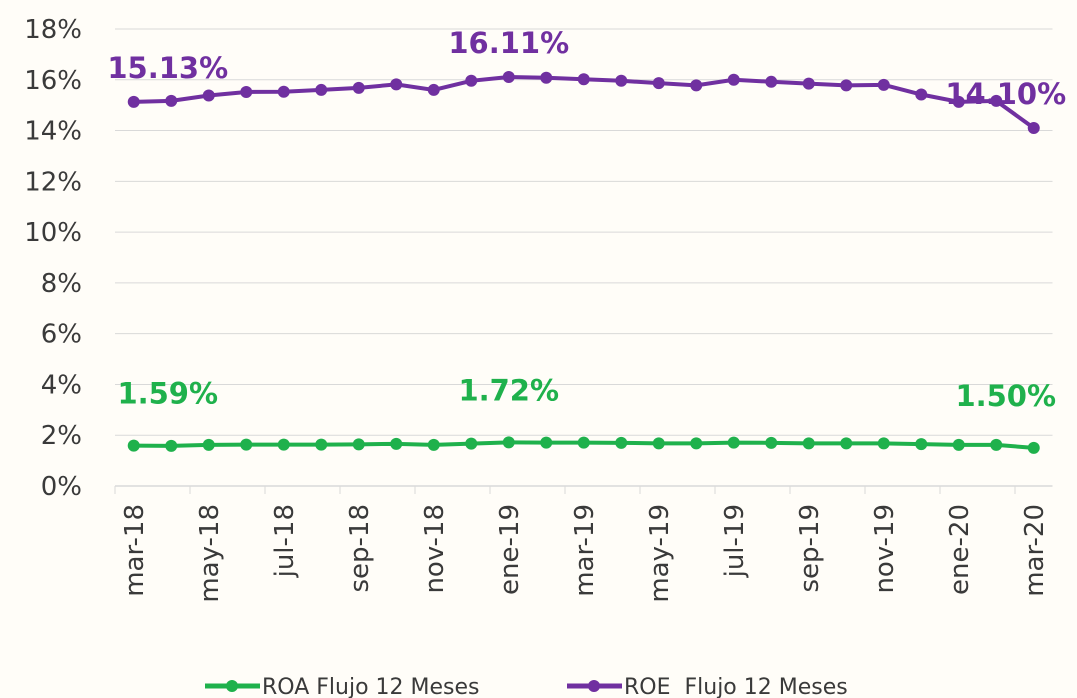 This screenshot has height=698, width=1077. What do you see at coordinates (285, 541) in the screenshot?
I see `x-tick-label: jul-18` at bounding box center [285, 541].